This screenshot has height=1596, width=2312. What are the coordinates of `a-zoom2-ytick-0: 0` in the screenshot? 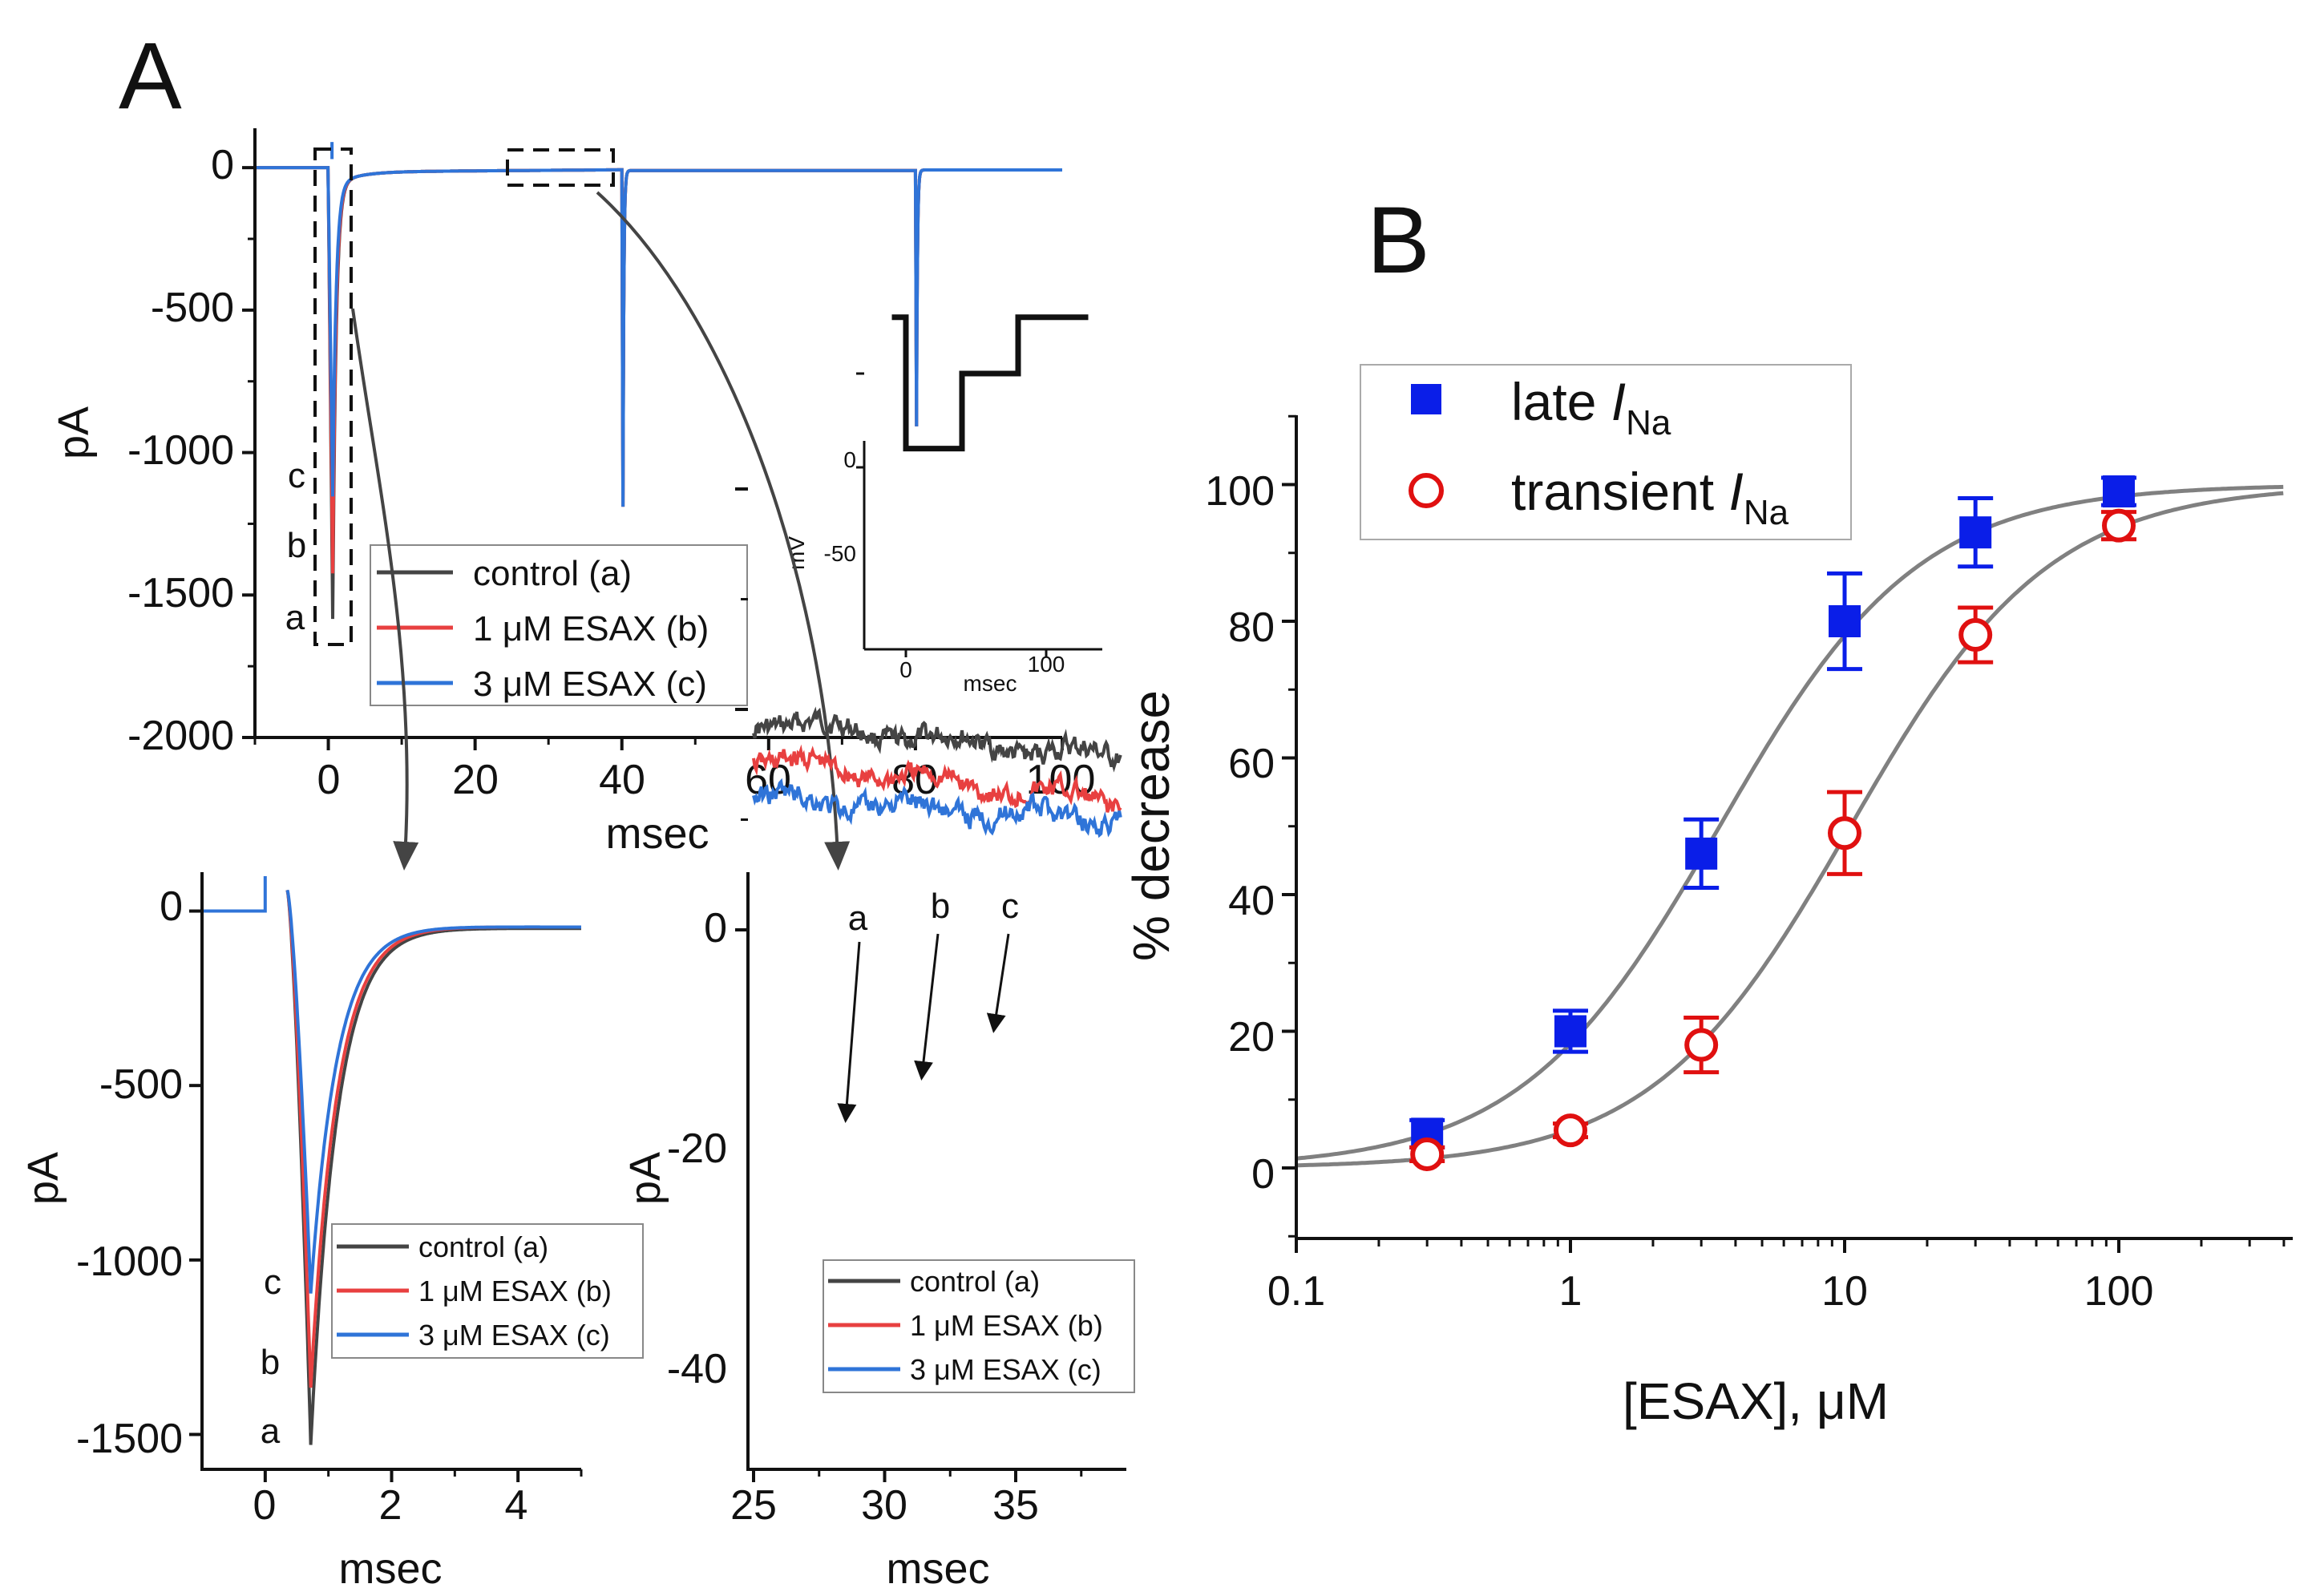 It's located at (715, 928).